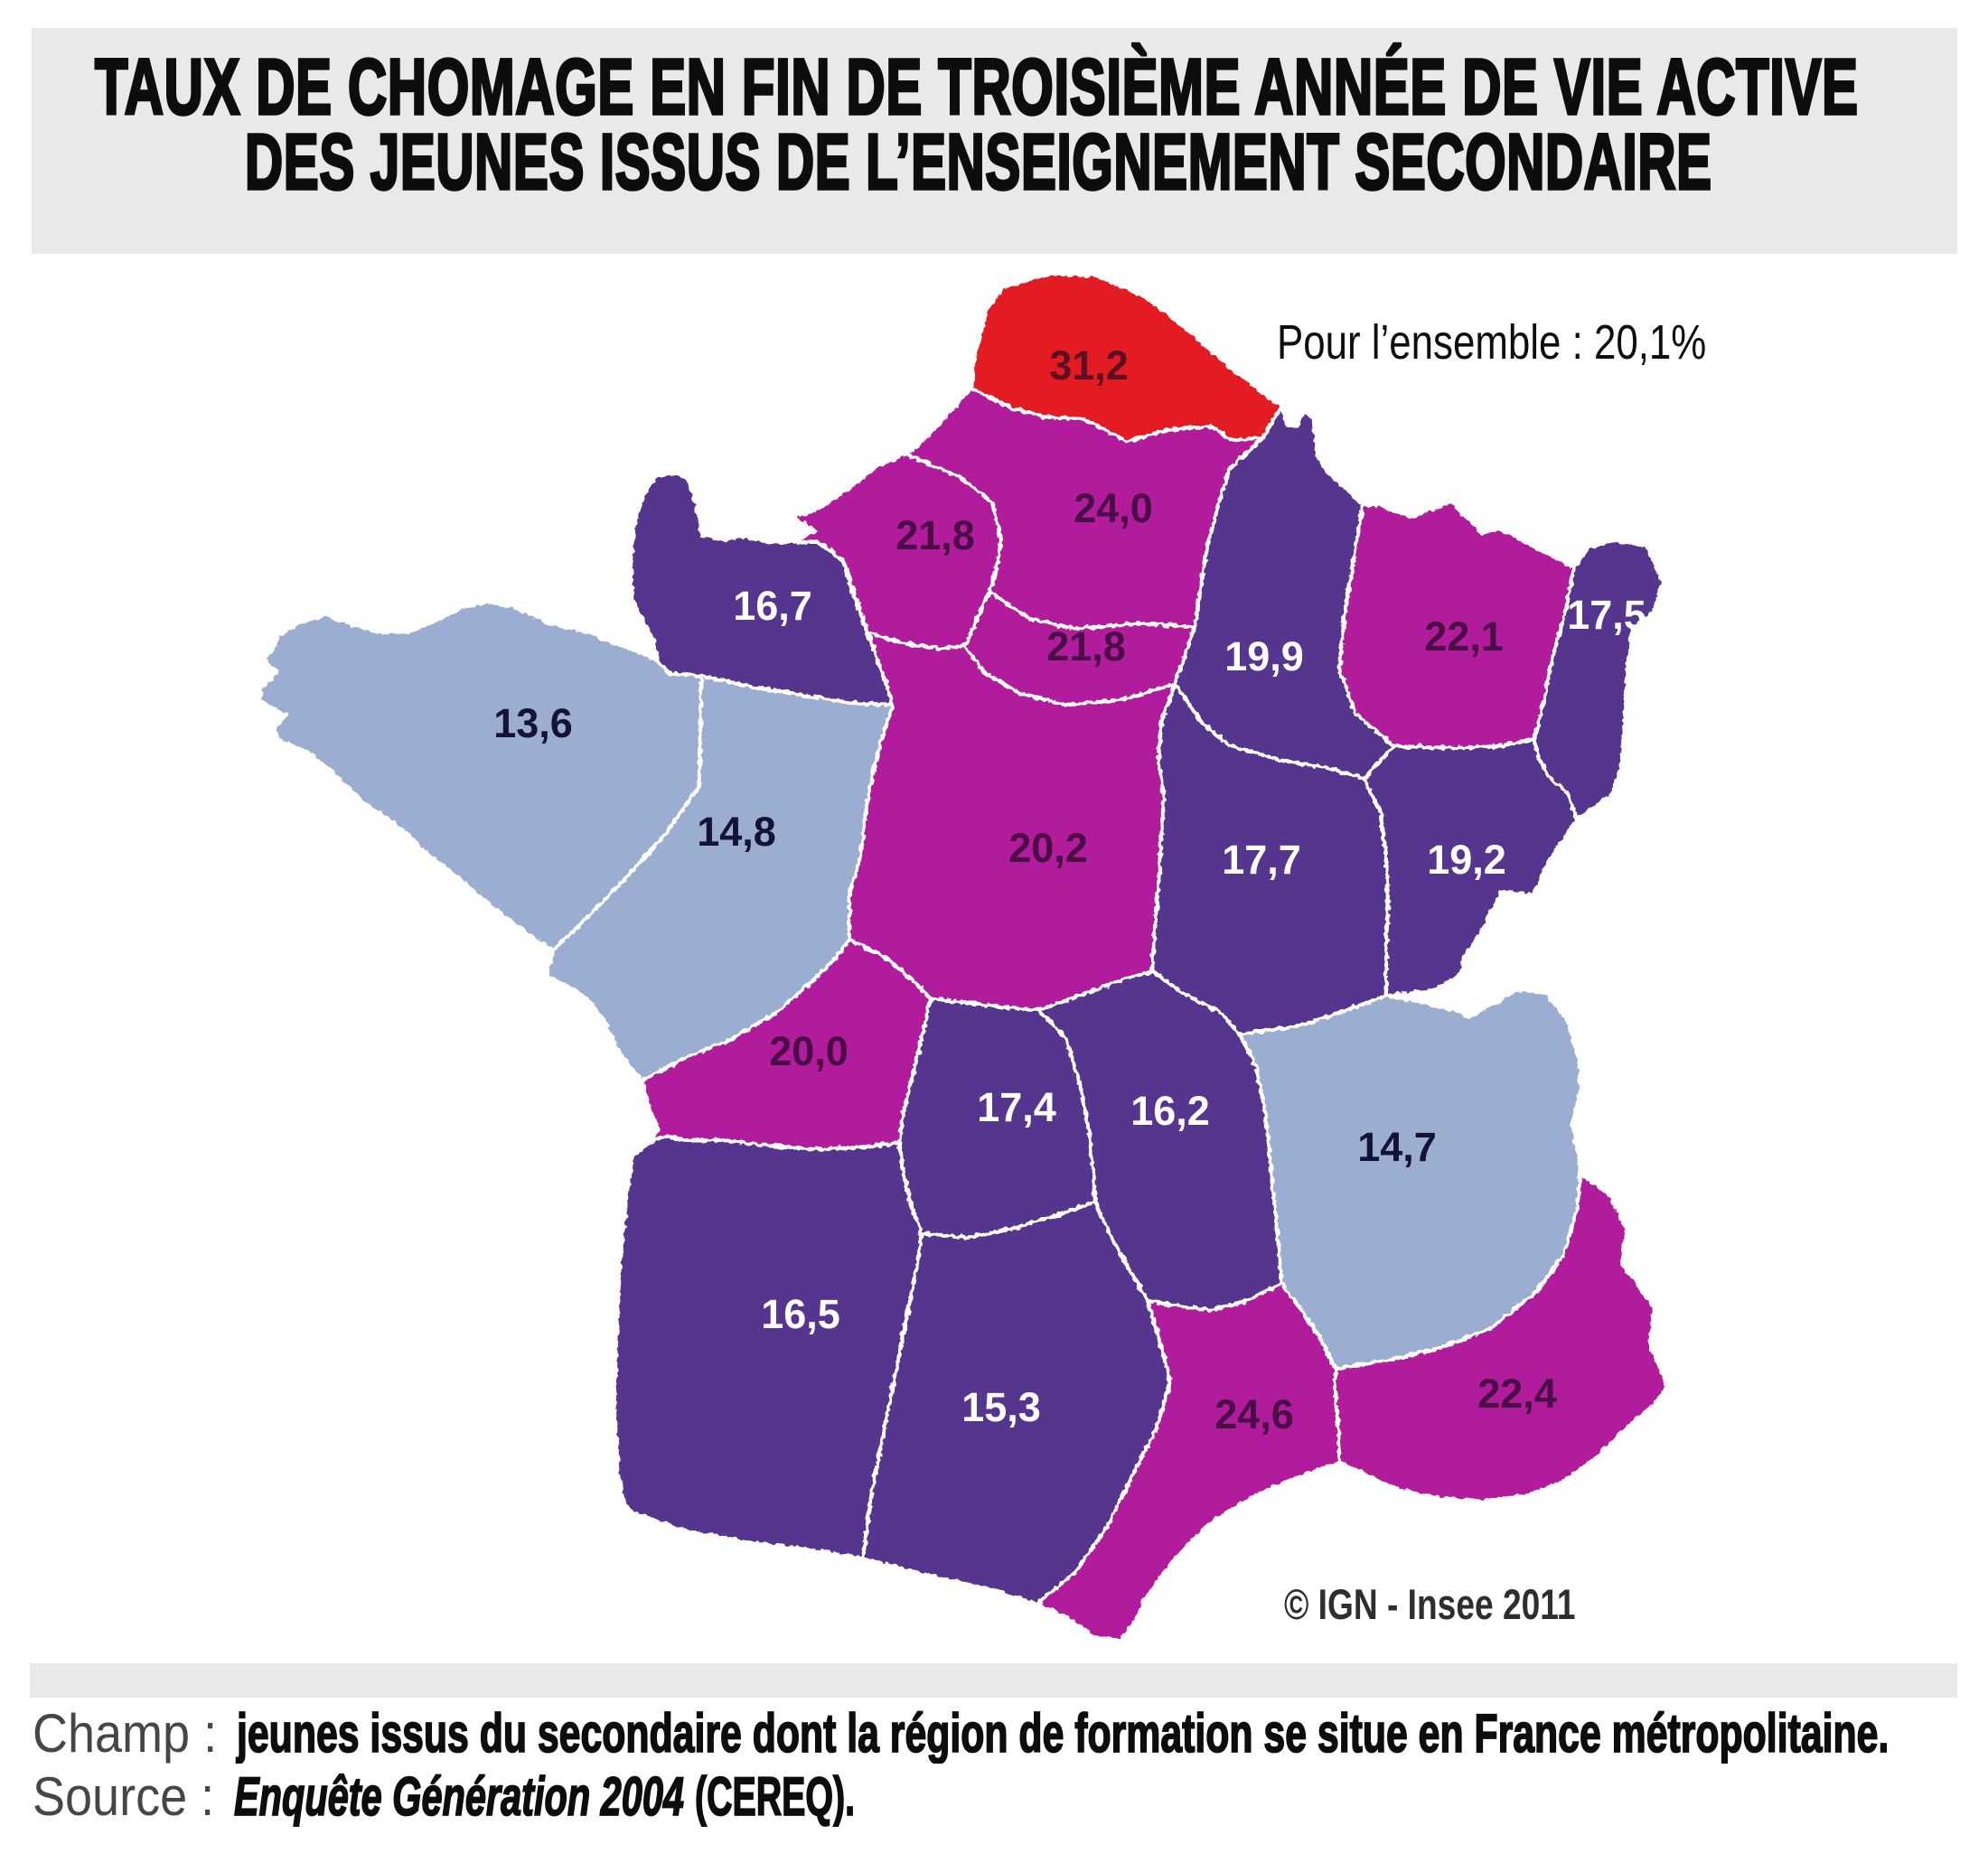 This screenshot has height=1872, width=1988. What do you see at coordinates (1113, 508) in the screenshot?
I see `svg-text: 24,0` at bounding box center [1113, 508].